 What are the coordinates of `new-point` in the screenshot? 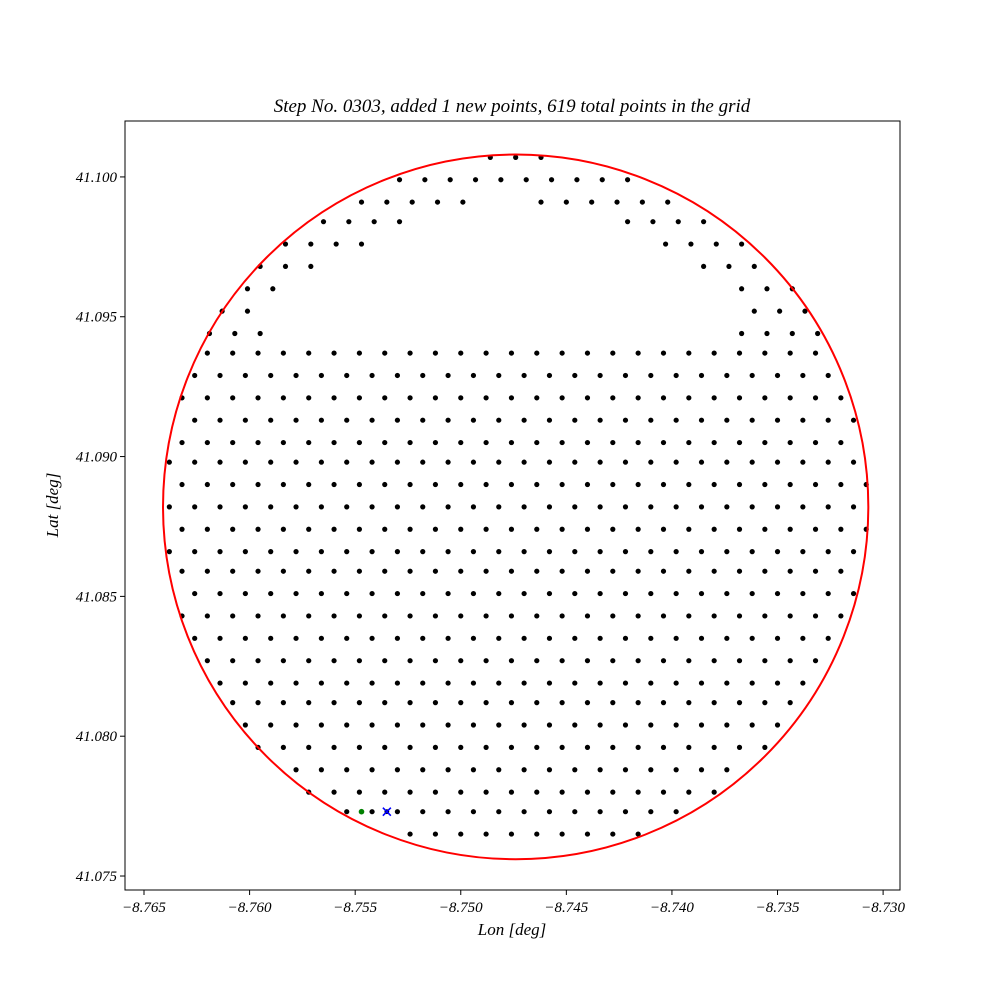 It's located at (361, 811).